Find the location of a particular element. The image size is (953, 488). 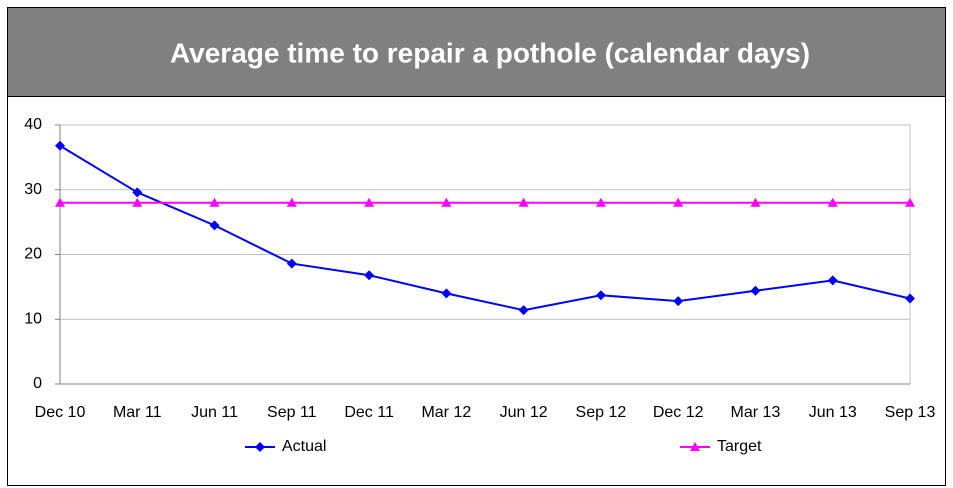

x-tick-label: Mar 11 is located at coordinates (137, 412).